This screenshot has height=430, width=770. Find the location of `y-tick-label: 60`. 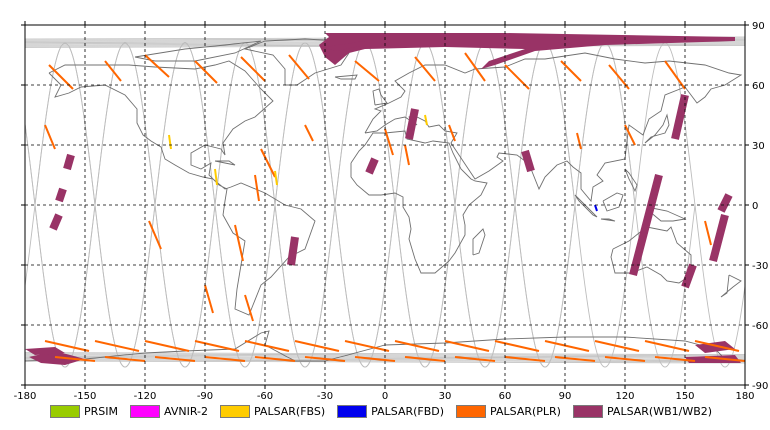

y-tick-label: 60 is located at coordinates (758, 86).